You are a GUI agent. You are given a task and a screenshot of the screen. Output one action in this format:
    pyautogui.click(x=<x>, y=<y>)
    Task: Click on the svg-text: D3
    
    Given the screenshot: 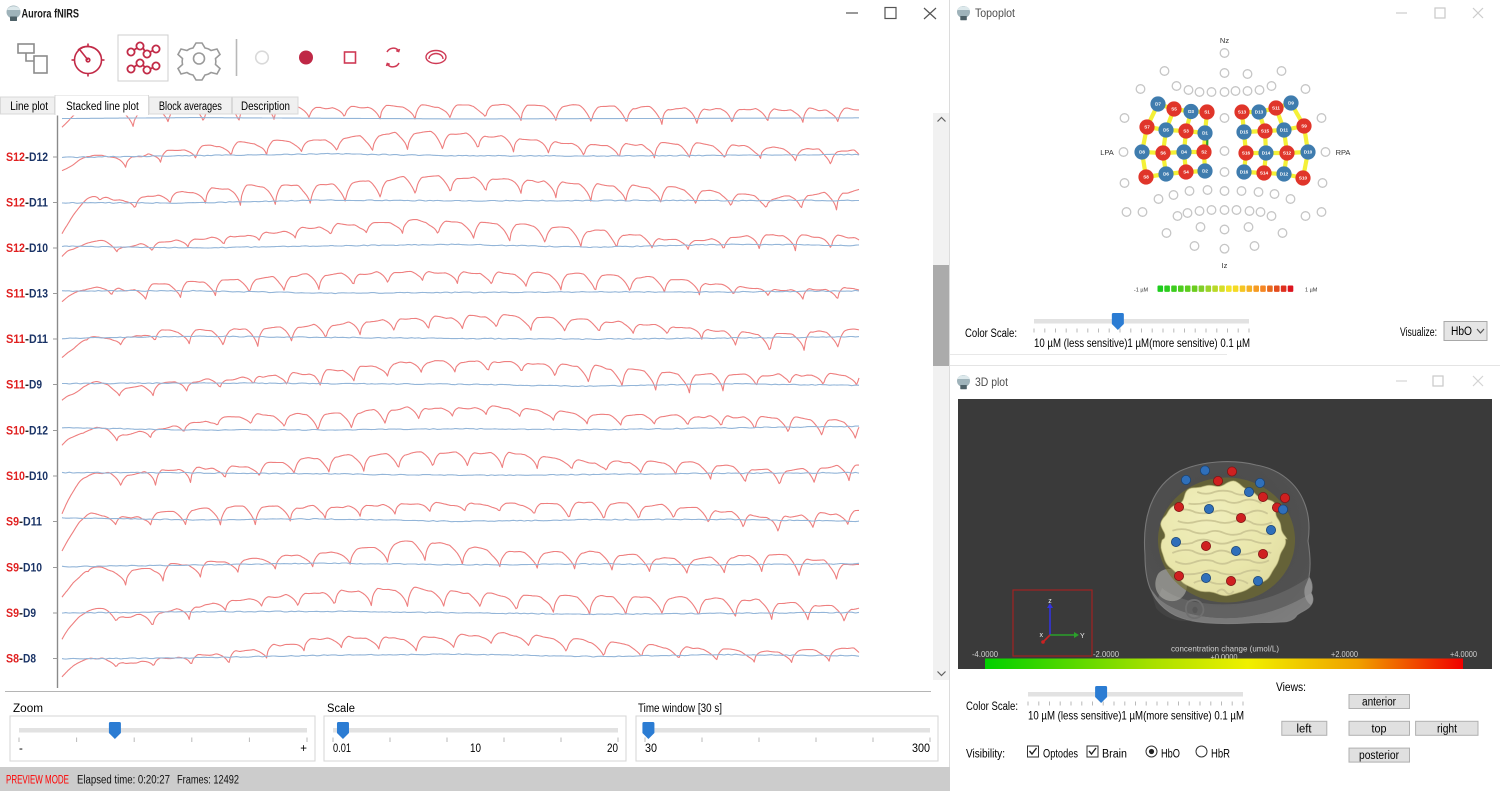 What is the action you would take?
    pyautogui.click(x=1191, y=111)
    